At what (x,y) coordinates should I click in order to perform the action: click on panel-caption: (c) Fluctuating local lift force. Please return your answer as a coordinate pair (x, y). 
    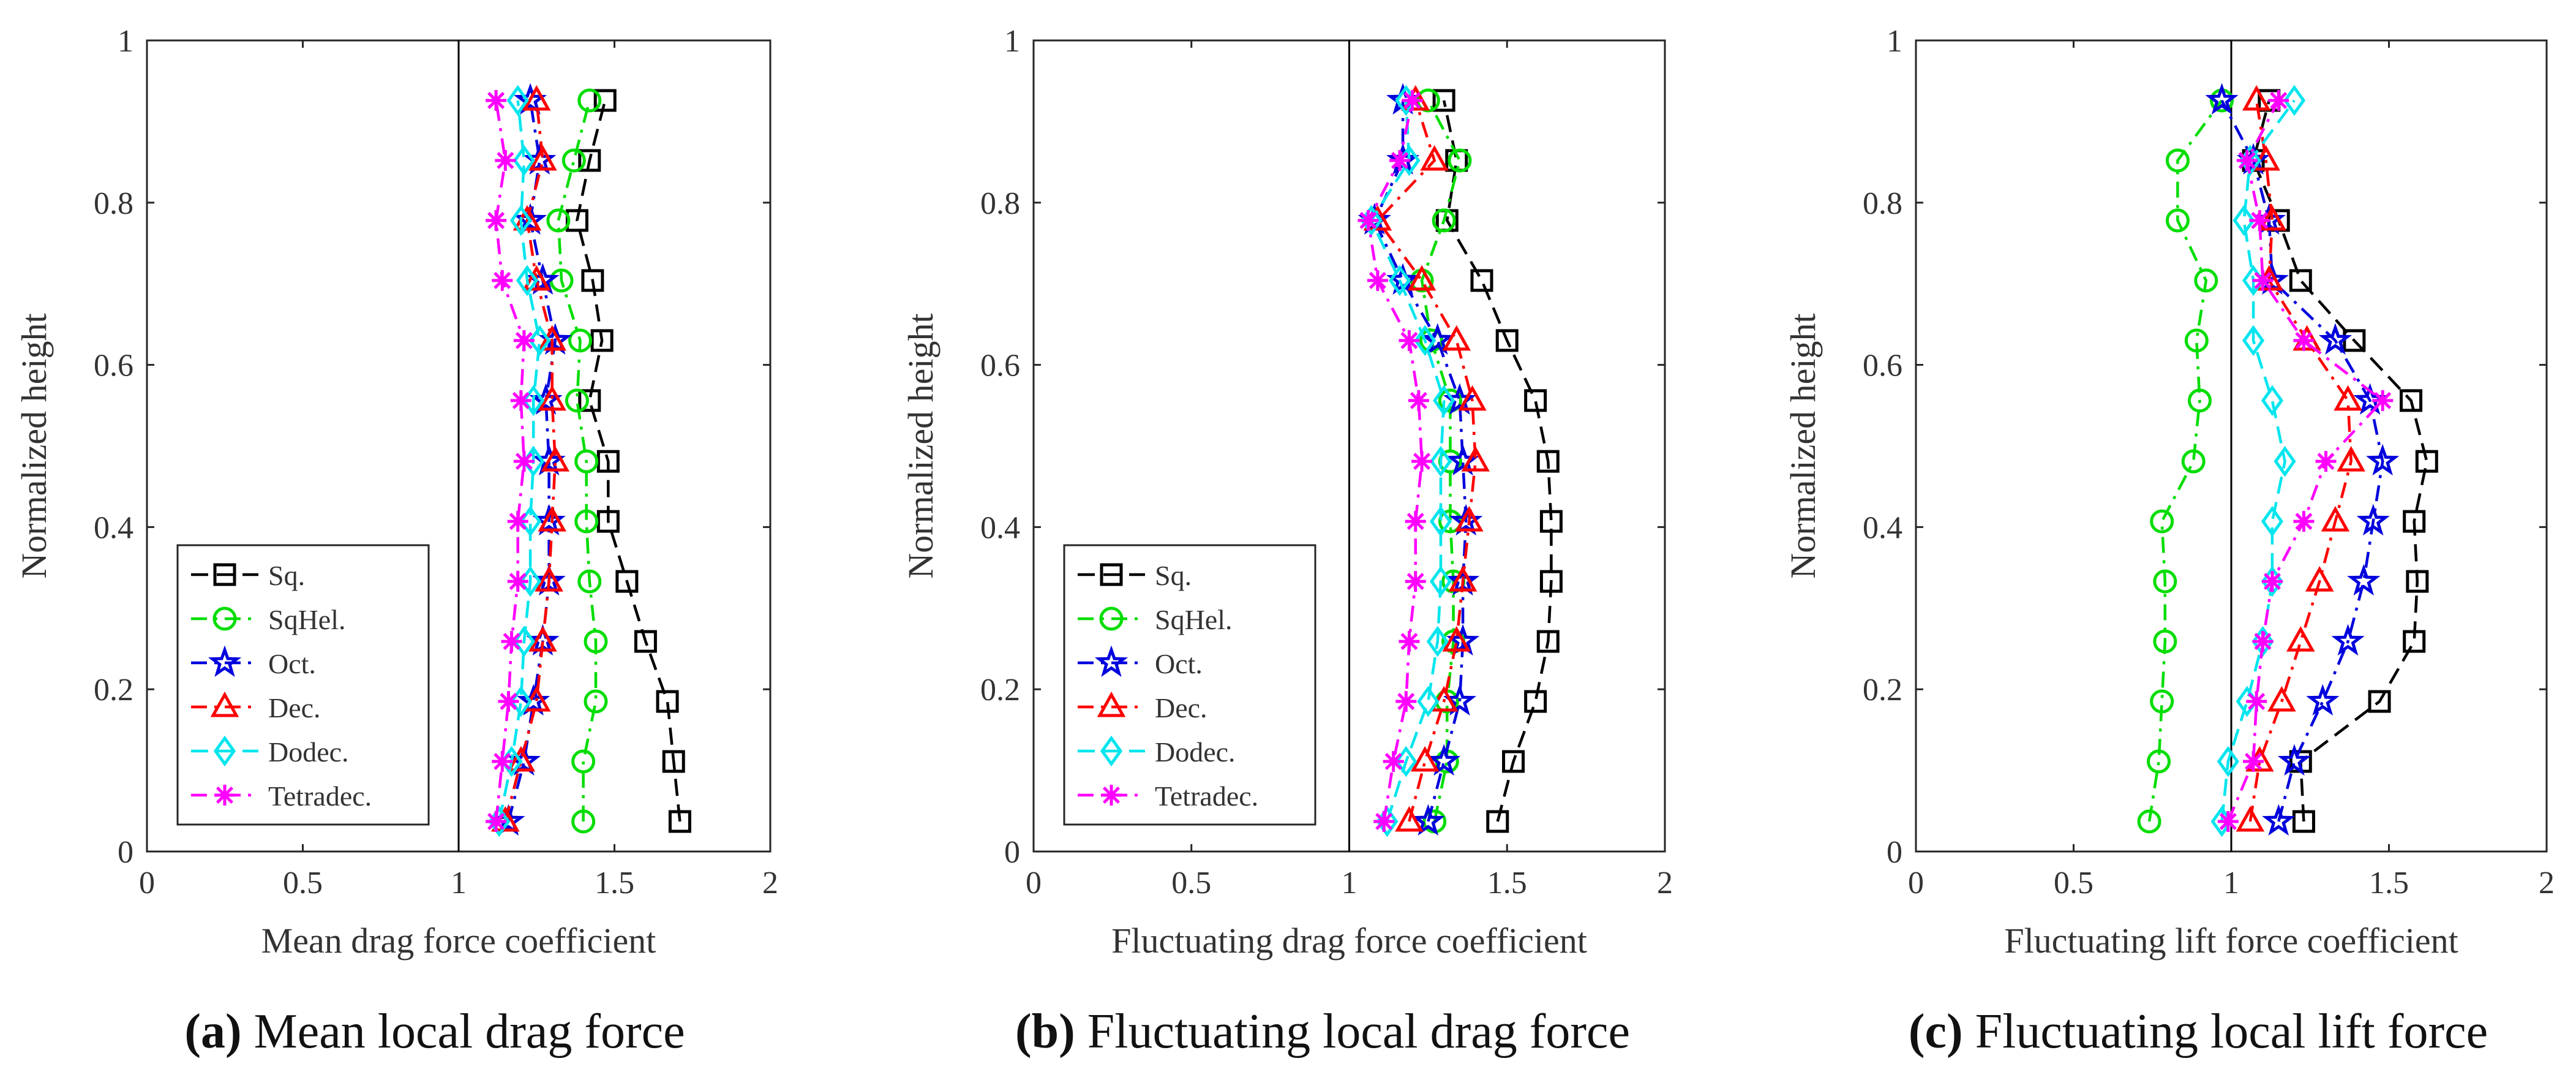
    Looking at the image, I should click on (2198, 1032).